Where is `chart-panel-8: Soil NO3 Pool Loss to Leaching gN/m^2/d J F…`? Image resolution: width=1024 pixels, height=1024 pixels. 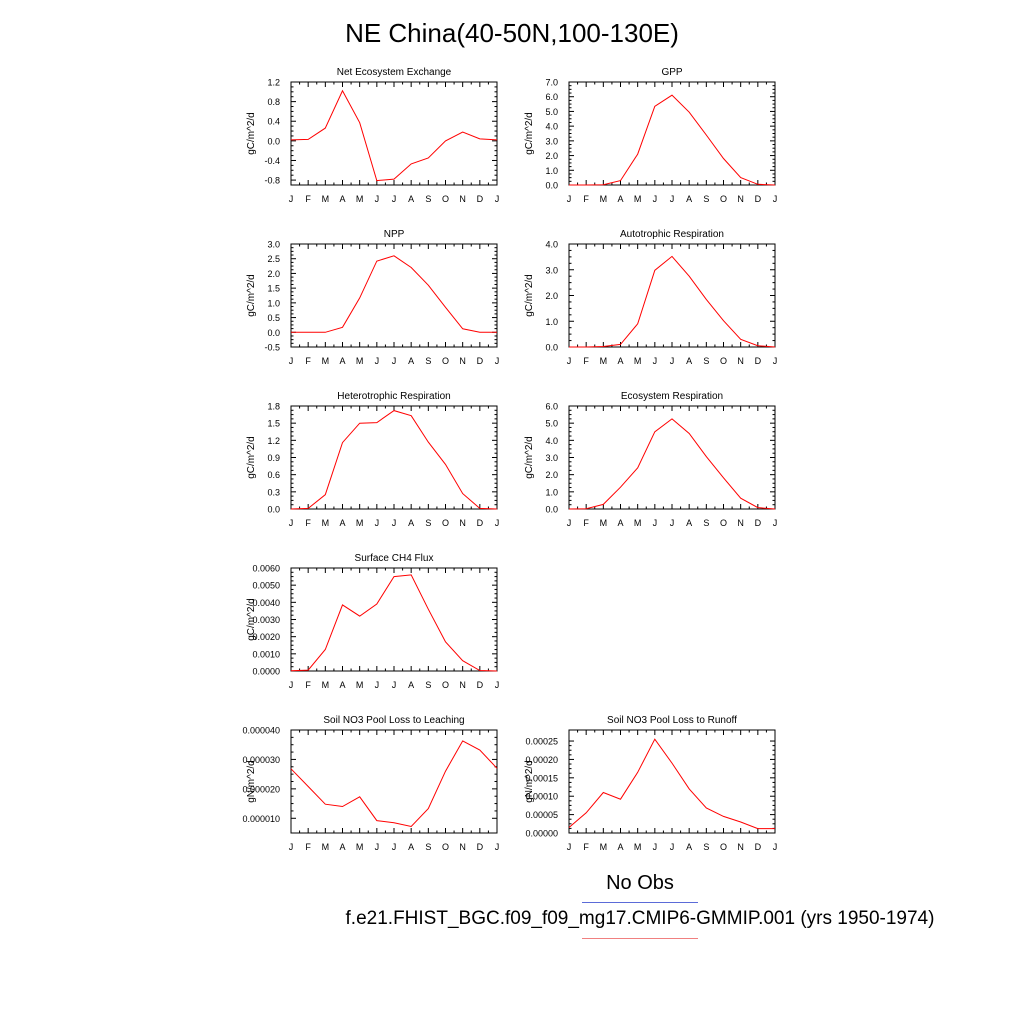 chart-panel-8: Soil NO3 Pool Loss to Leaching gN/m^2/d J F… is located at coordinates (370, 783).